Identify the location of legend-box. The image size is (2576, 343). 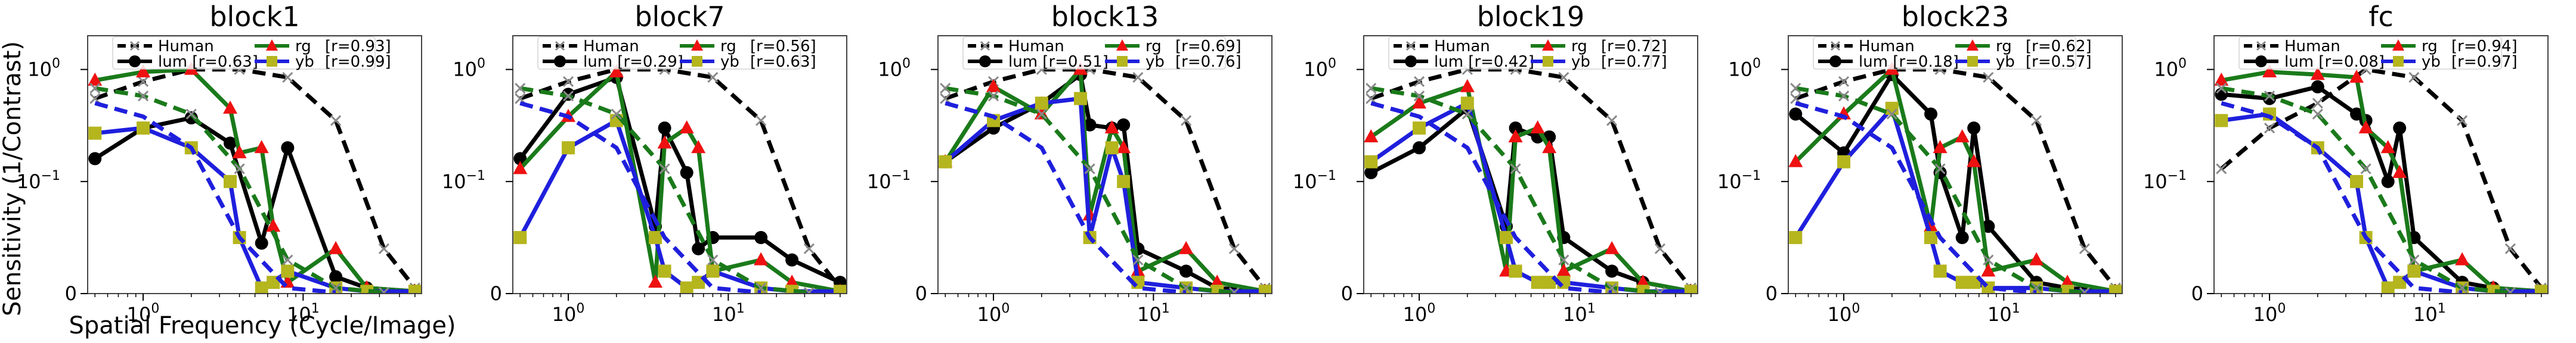
(1094, 53).